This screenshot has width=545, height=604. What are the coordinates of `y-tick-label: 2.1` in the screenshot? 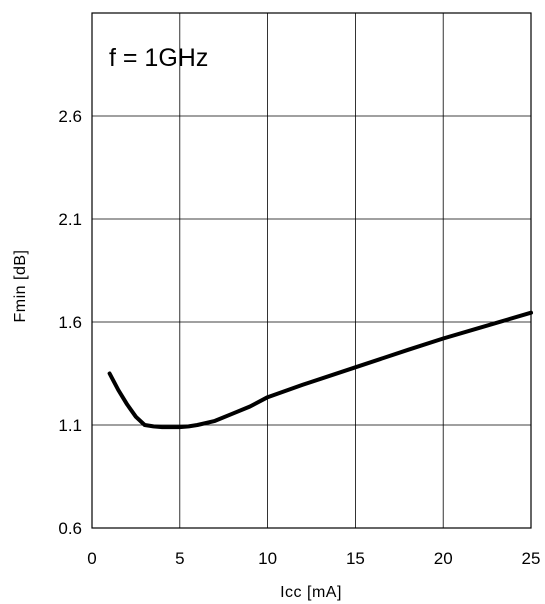 It's located at (70, 219).